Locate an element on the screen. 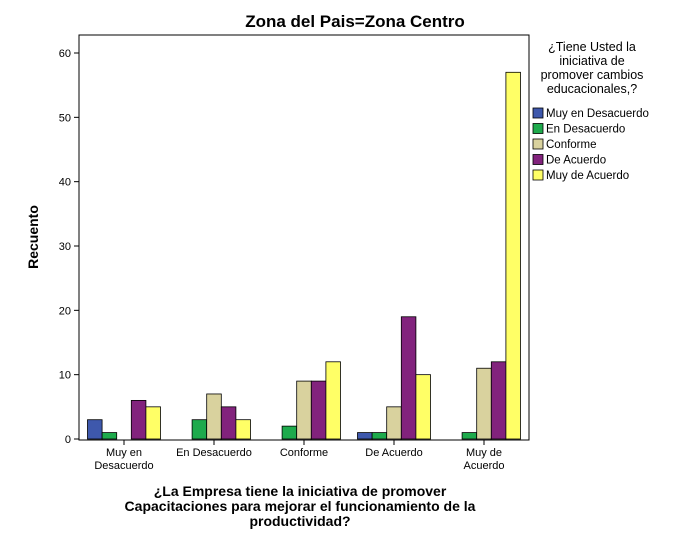 Image resolution: width=678 pixels, height=552 pixels. y-tick-label: 10 is located at coordinates (65, 376).